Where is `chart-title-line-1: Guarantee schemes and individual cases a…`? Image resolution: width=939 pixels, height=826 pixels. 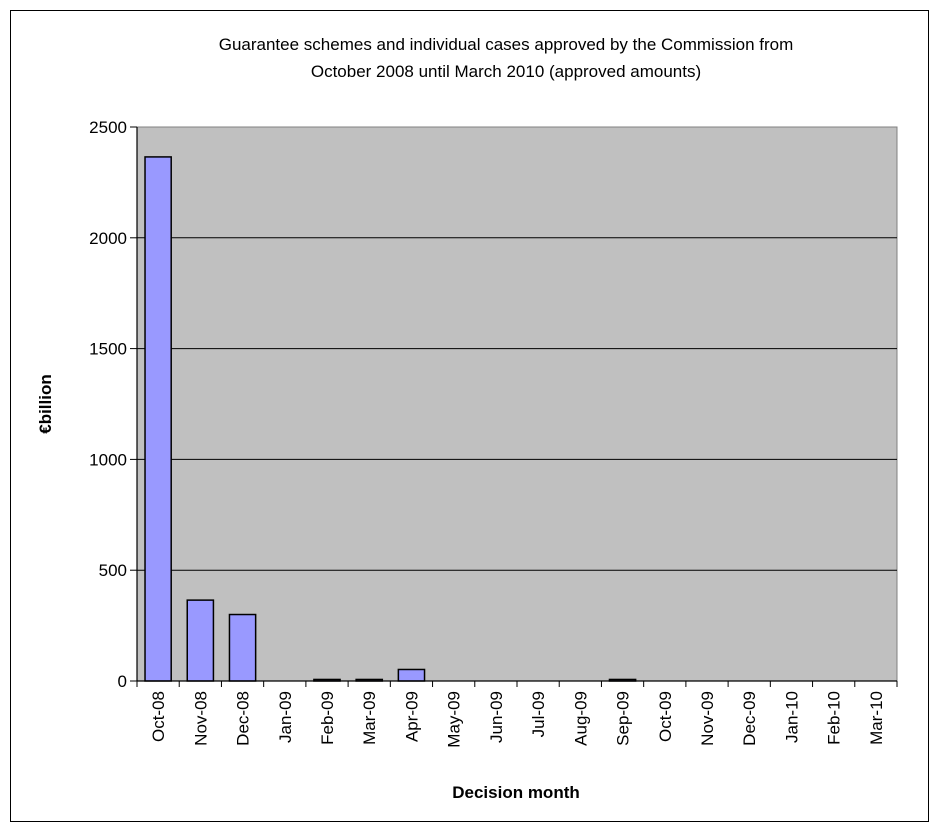
chart-title-line-1: Guarantee schemes and individual cases a… is located at coordinates (506, 44).